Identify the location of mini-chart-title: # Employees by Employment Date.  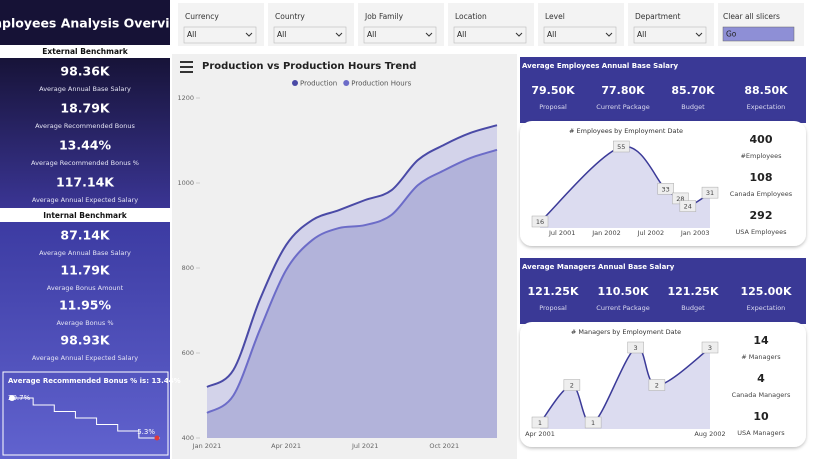
(626, 131).